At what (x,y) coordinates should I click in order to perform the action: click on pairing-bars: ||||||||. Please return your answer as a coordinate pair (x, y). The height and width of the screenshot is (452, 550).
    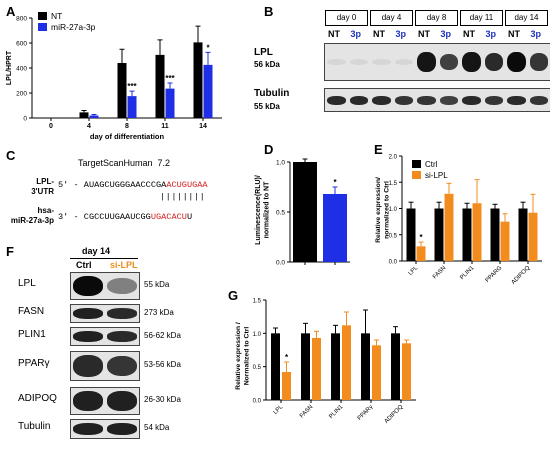
    Looking at the image, I should click on (183, 197).